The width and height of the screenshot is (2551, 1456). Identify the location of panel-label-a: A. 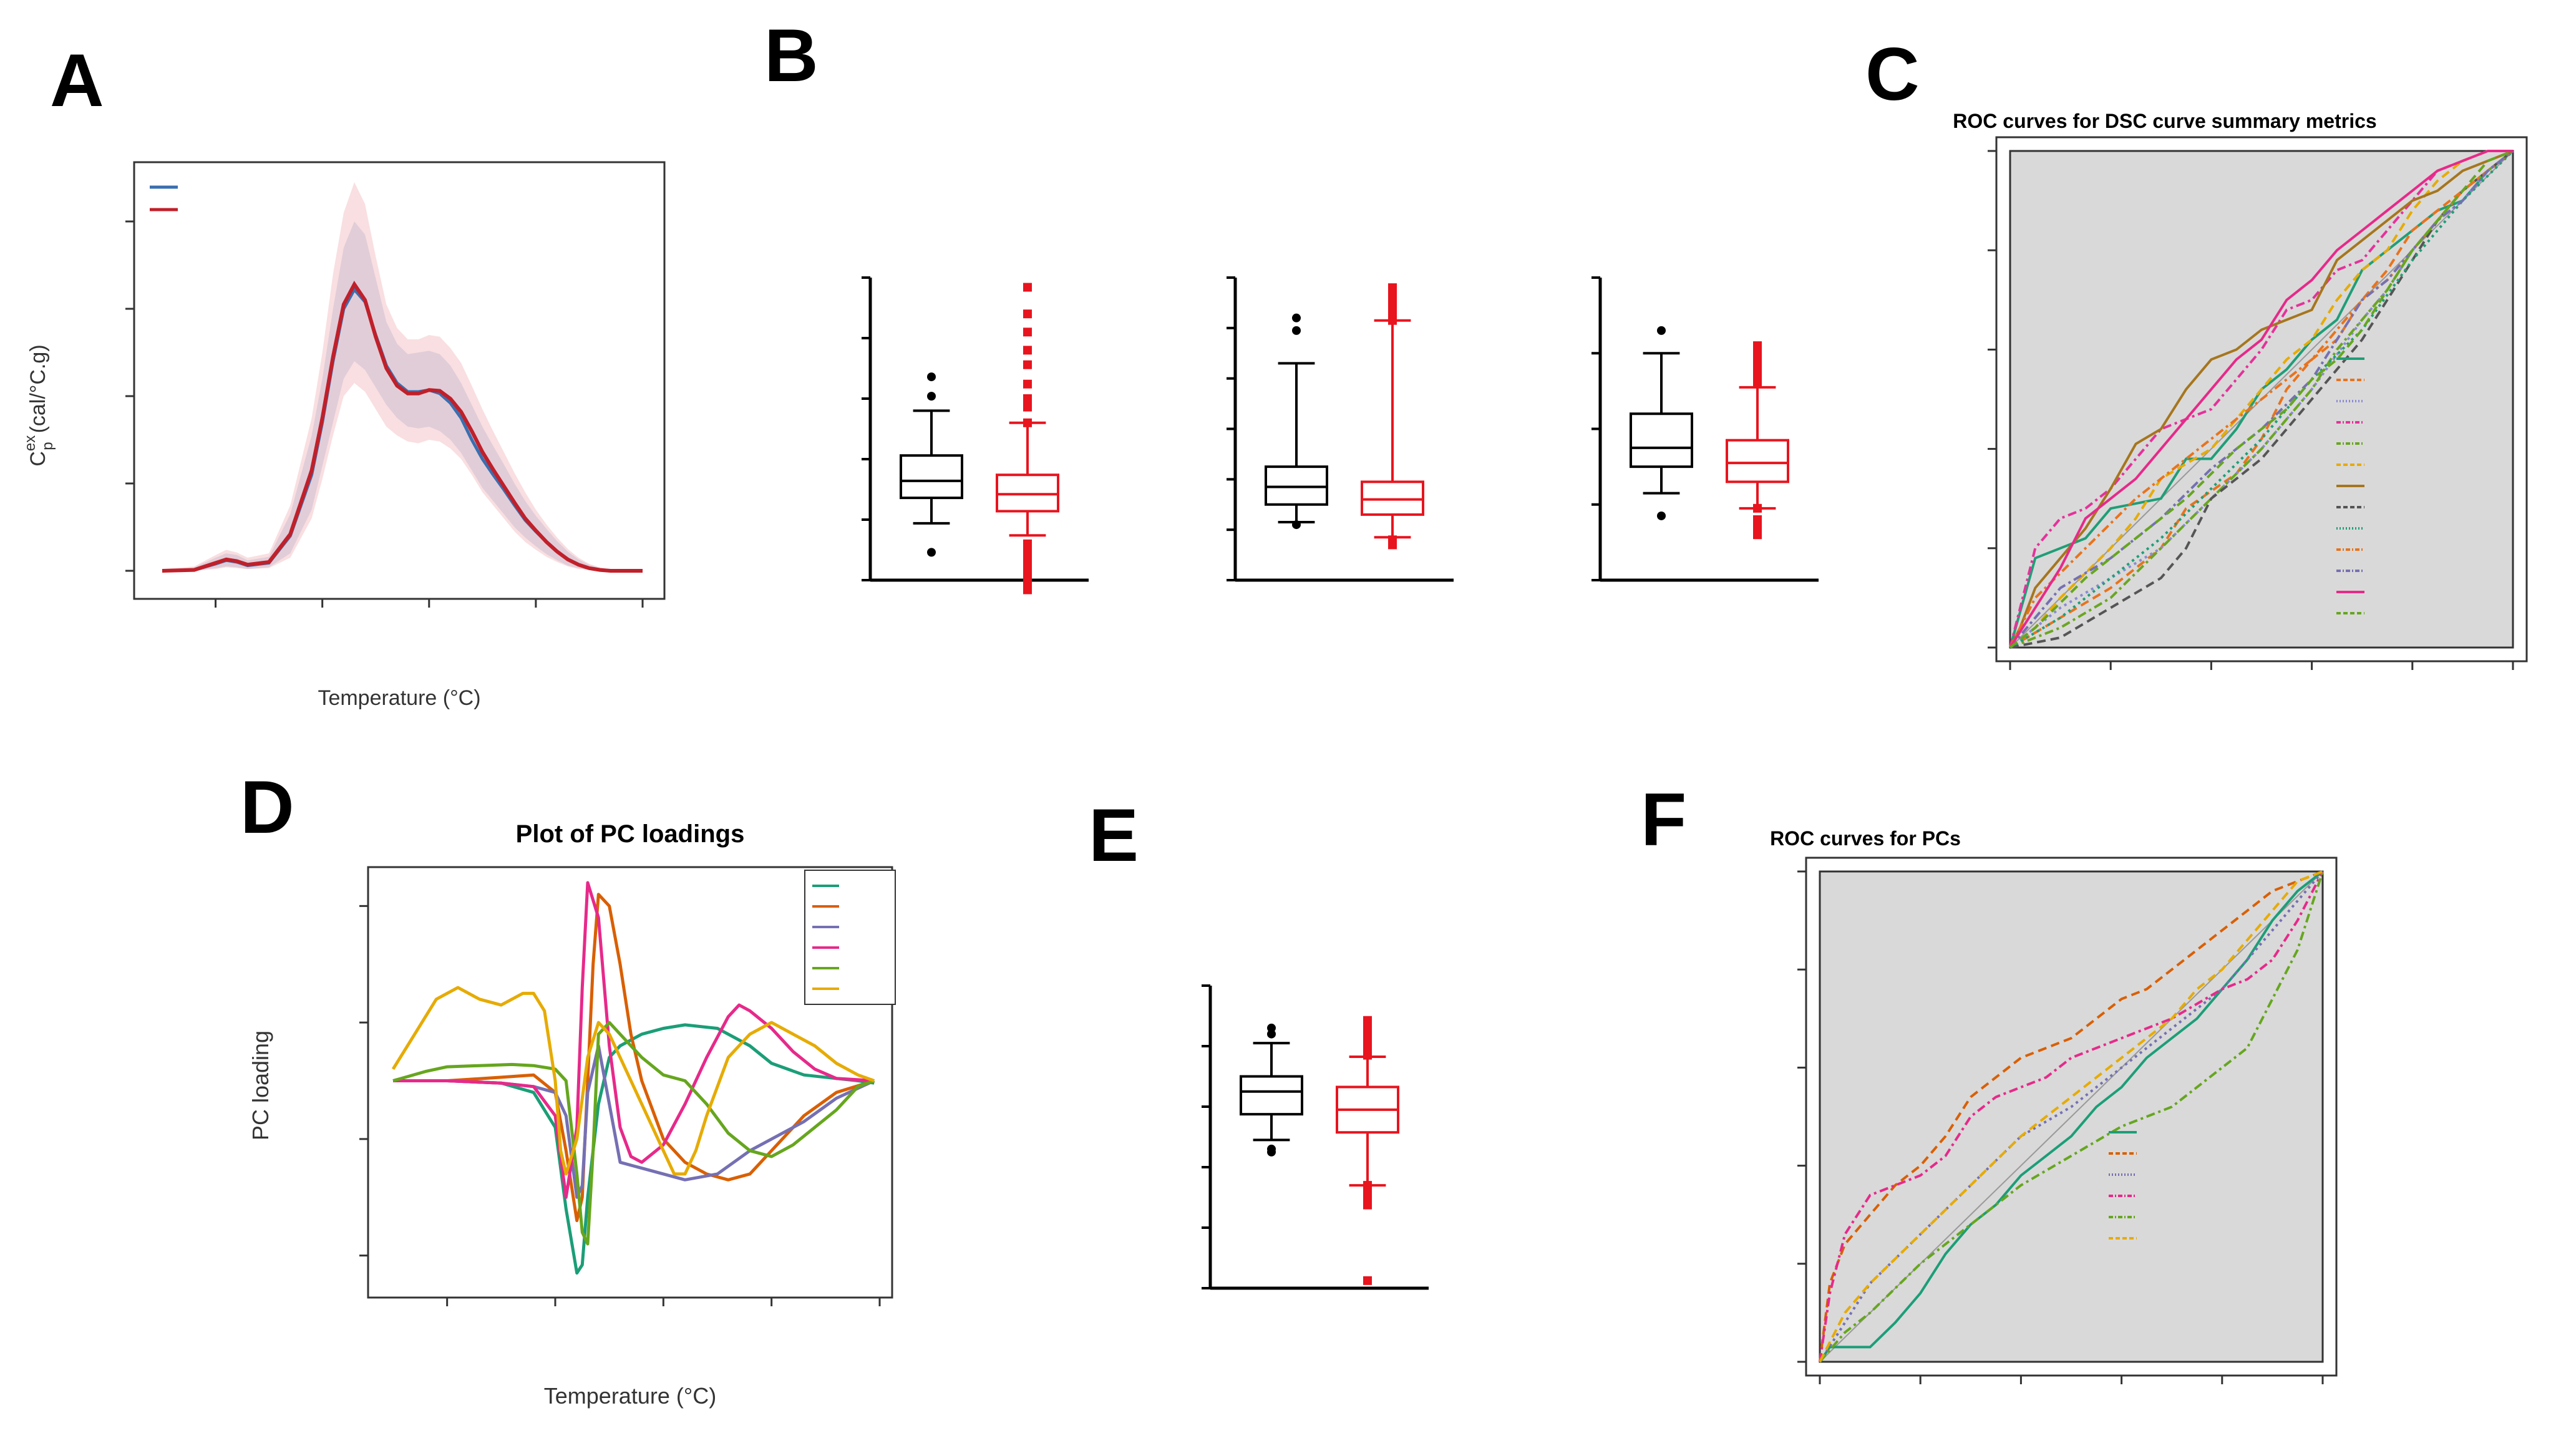
(77, 80).